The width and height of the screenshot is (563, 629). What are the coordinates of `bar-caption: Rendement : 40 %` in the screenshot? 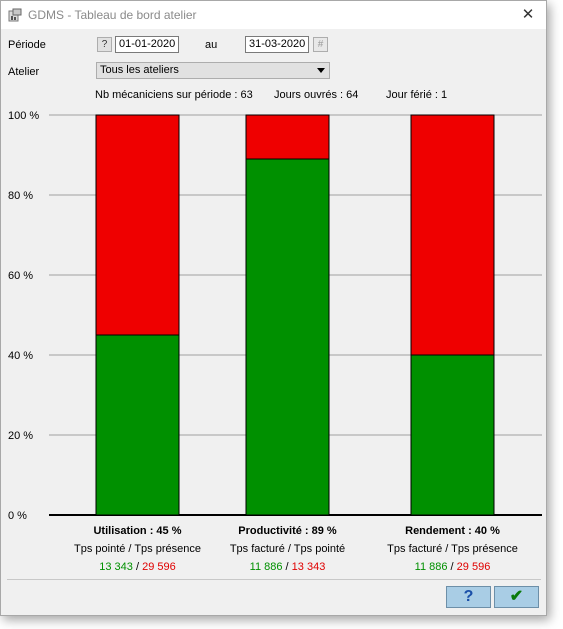 It's located at (452, 531).